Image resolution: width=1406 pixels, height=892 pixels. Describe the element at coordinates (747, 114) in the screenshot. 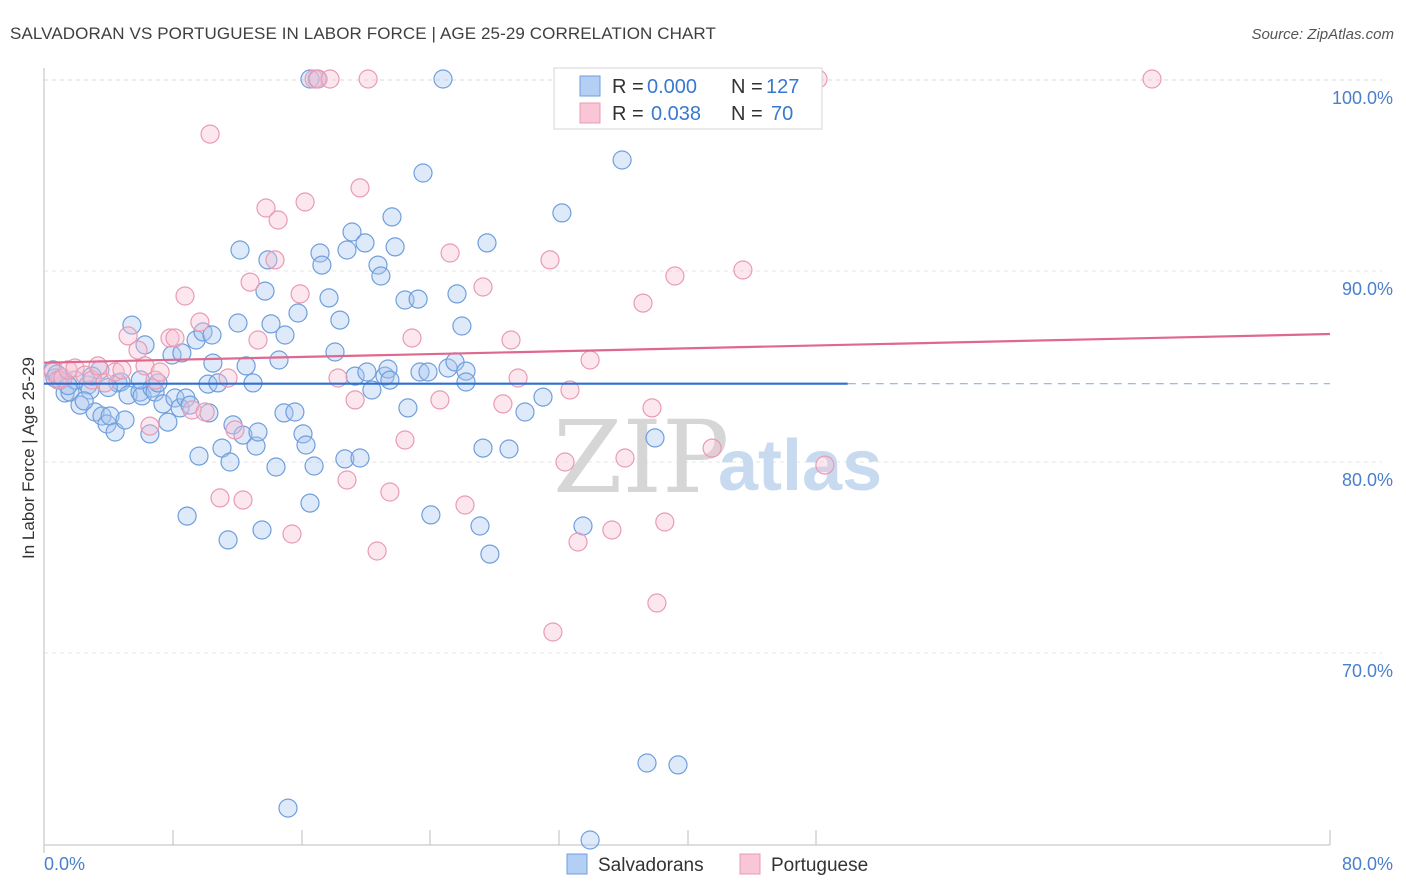

I see `legend-n-label: N =` at that location.